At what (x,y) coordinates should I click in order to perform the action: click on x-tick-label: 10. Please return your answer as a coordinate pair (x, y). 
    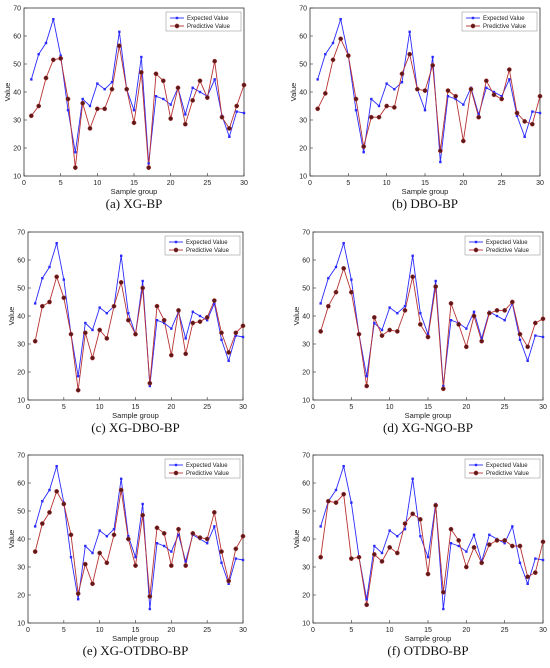
    Looking at the image, I should click on (100, 630).